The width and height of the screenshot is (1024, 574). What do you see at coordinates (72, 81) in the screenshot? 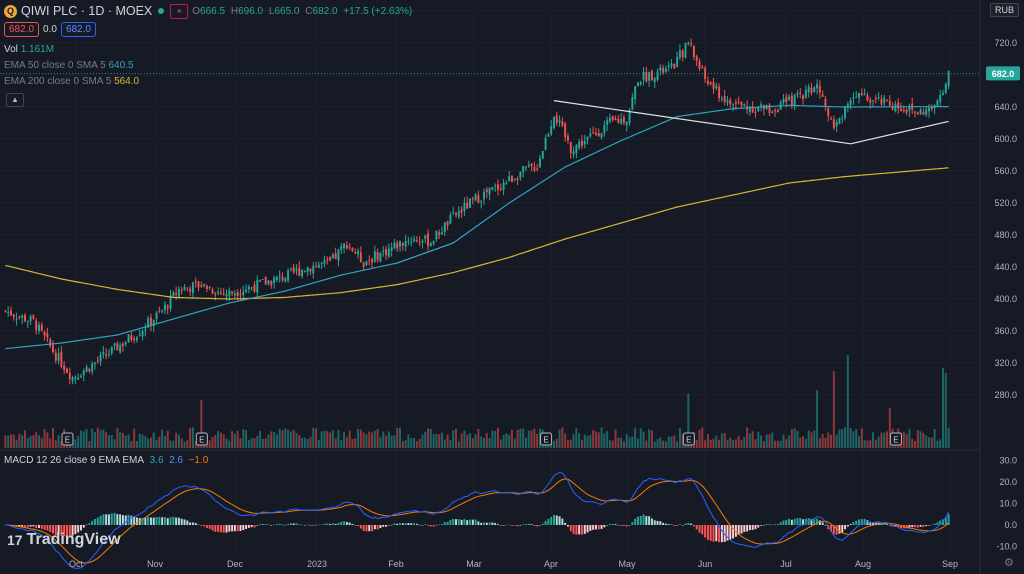
I see `ema200-legend: EMA 200 close 0 SMA 5 564.0` at bounding box center [72, 81].